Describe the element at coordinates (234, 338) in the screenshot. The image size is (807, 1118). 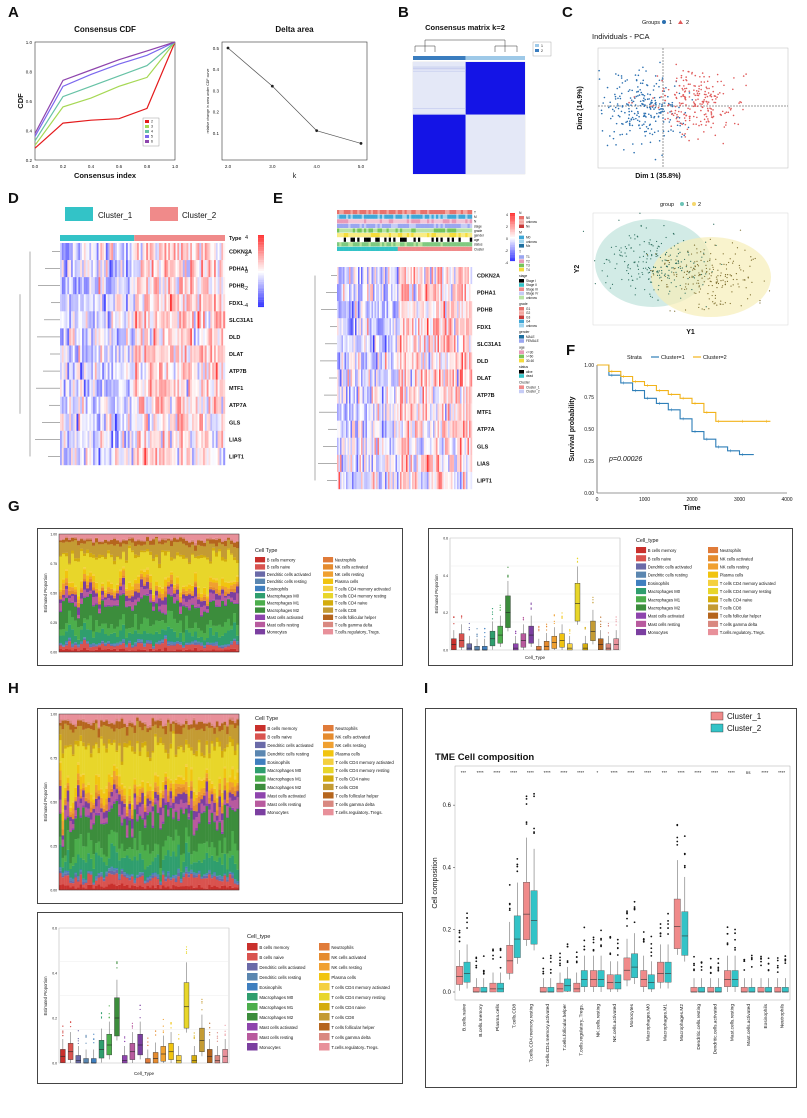
I see `d-gene-label: DLD` at that location.